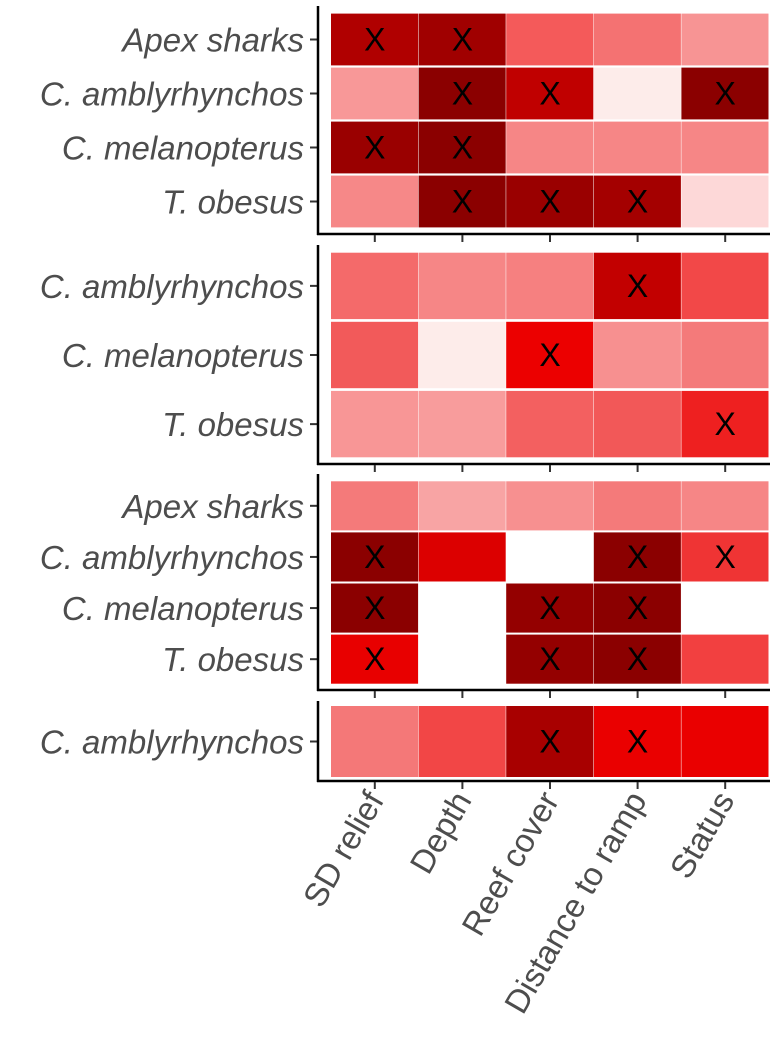  Describe the element at coordinates (701, 835) in the screenshot. I see `column-label: Status` at that location.